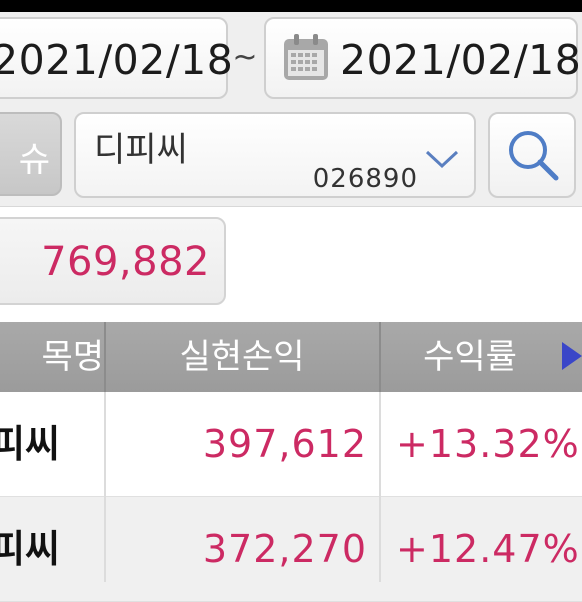  I want to click on total-realized-pl-box: 769,882, so click(113, 261).